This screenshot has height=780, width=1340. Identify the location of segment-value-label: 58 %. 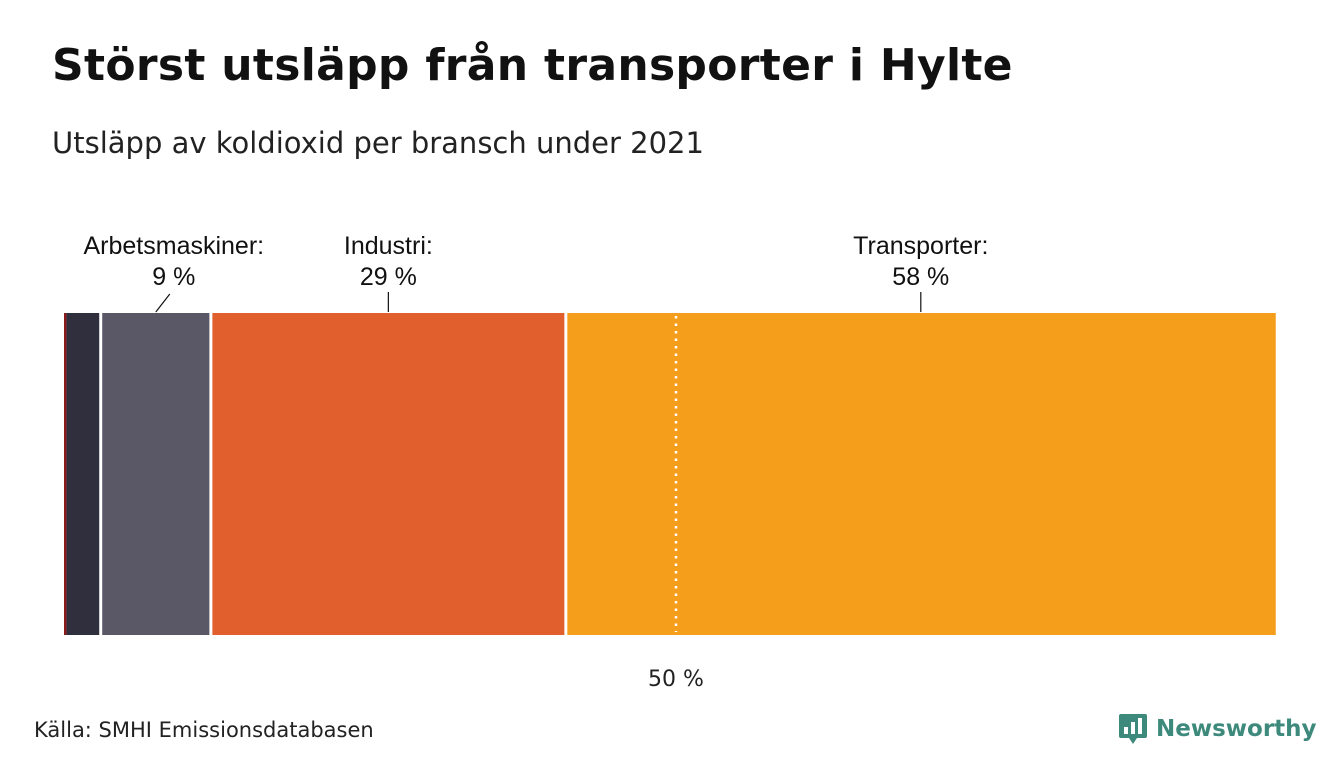
(920, 277).